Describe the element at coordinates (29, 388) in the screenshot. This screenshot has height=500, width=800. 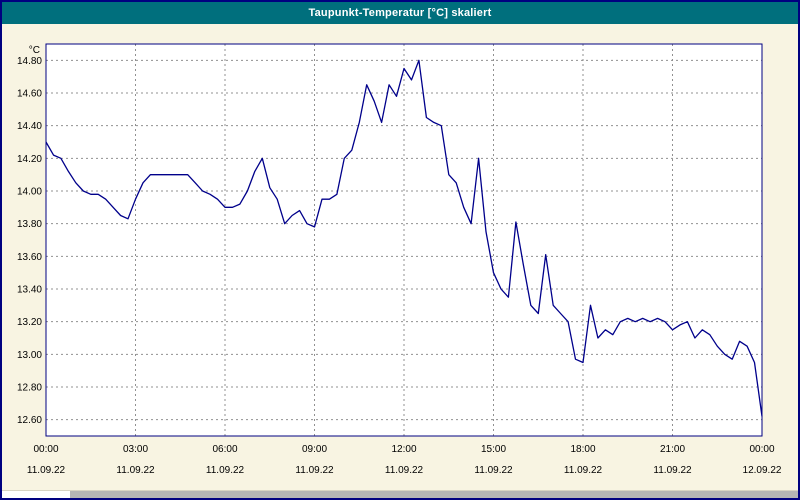
I see `svg-text: 12.80` at that location.